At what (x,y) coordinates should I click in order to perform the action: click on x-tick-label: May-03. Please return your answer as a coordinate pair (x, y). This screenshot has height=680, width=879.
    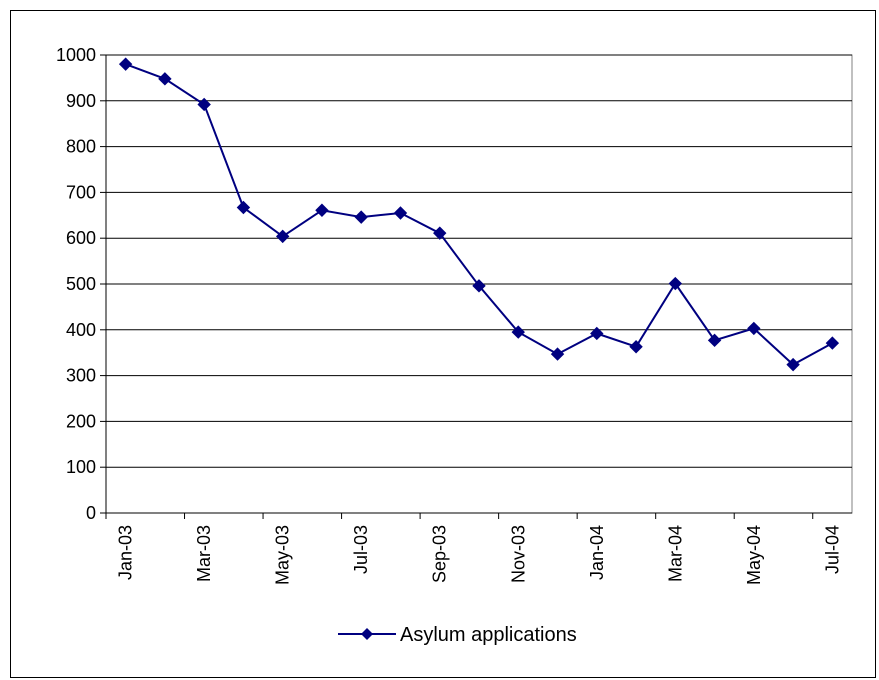
    Looking at the image, I should click on (283, 555).